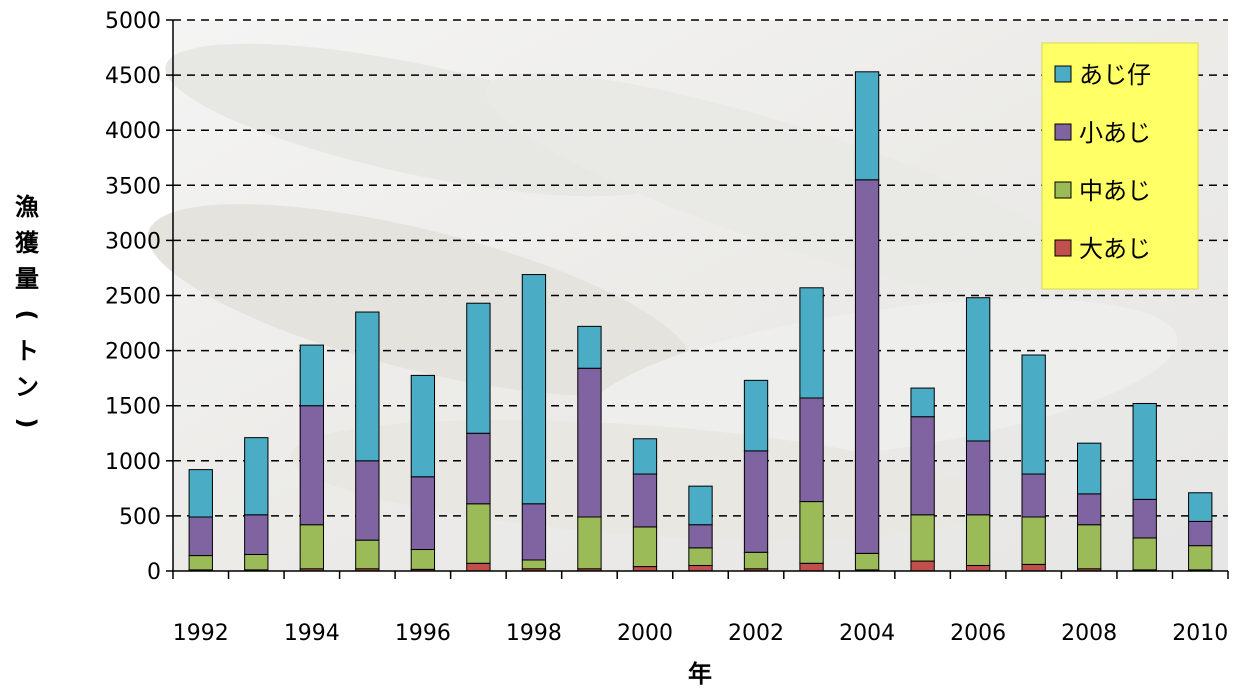 Image resolution: width=1242 pixels, height=695 pixels. Describe the element at coordinates (1115, 75) in the screenshot. I see `legend-label: あじ仔` at that location.